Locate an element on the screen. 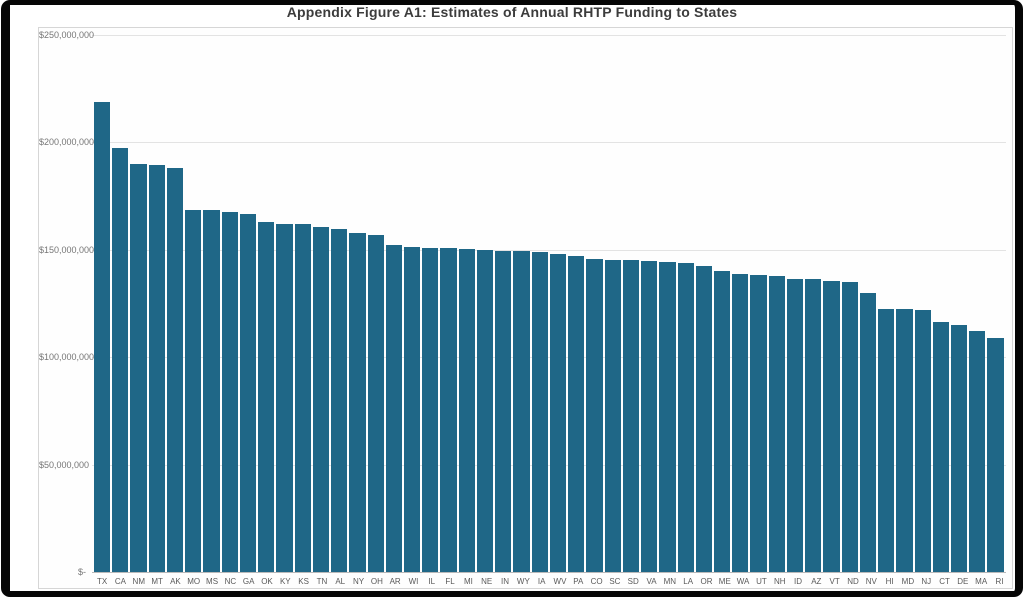  bar-DE is located at coordinates (959, 448).